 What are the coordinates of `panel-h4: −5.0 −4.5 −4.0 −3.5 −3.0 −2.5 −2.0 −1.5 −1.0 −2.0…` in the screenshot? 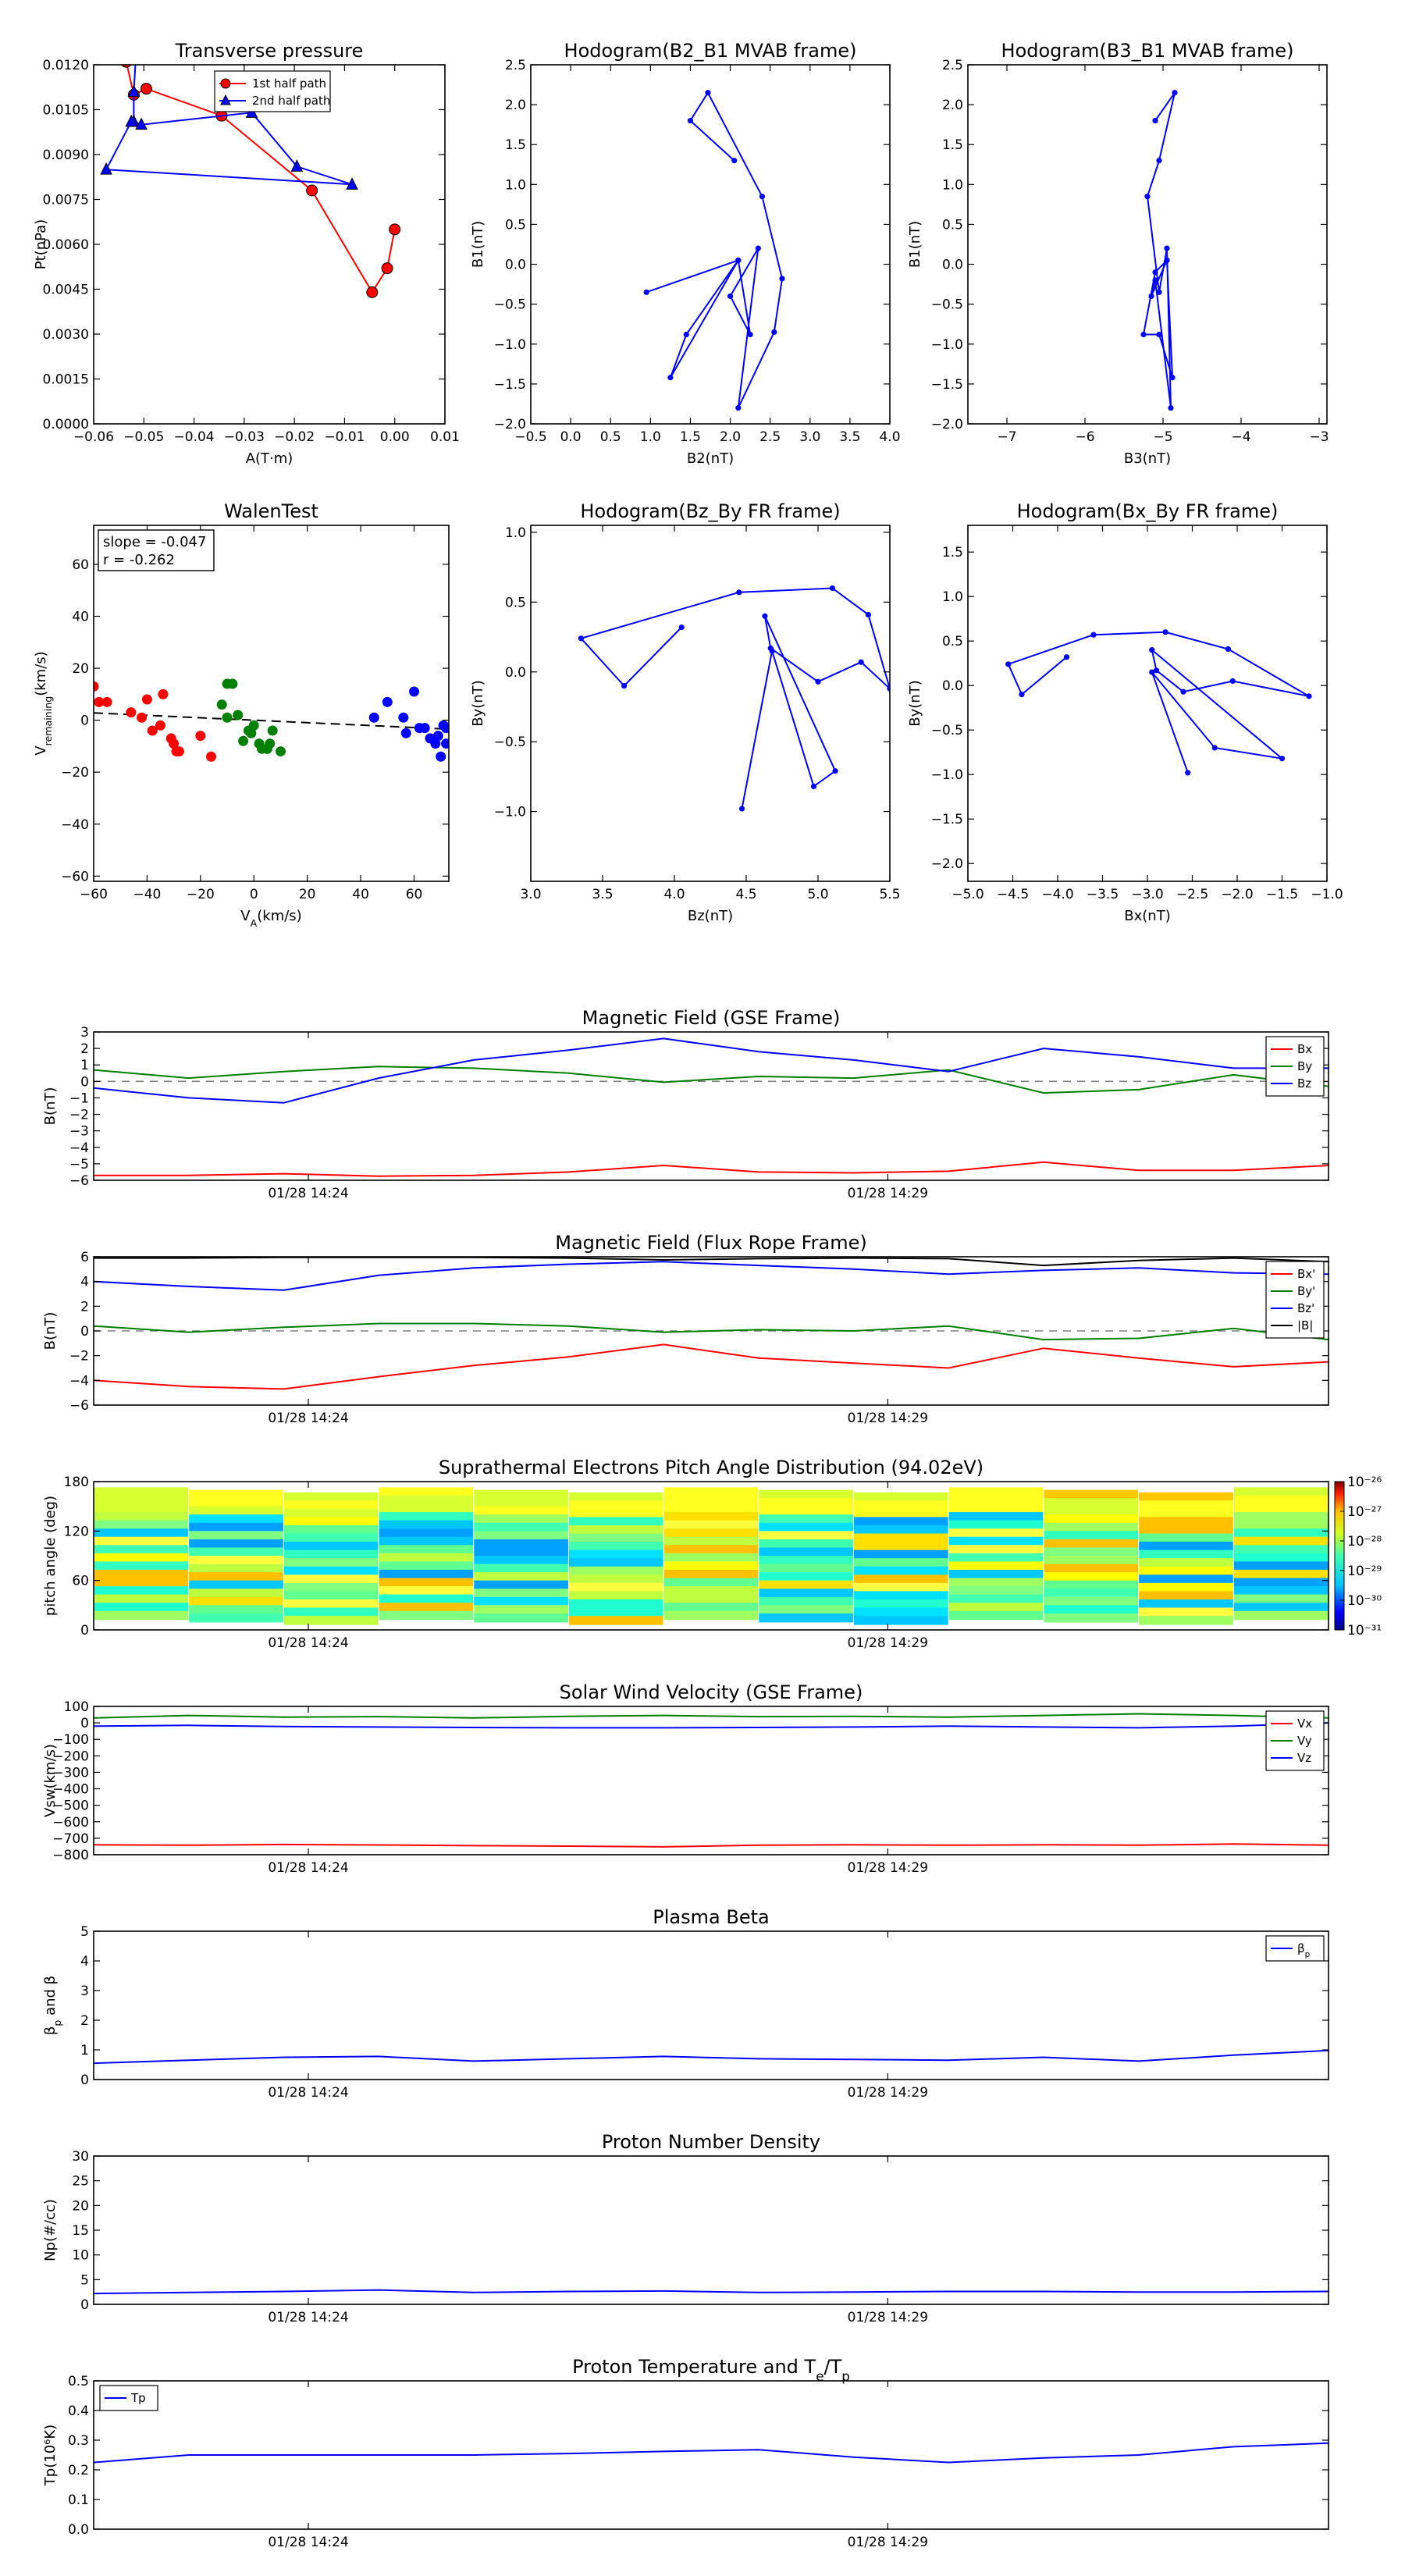 It's located at (1125, 712).